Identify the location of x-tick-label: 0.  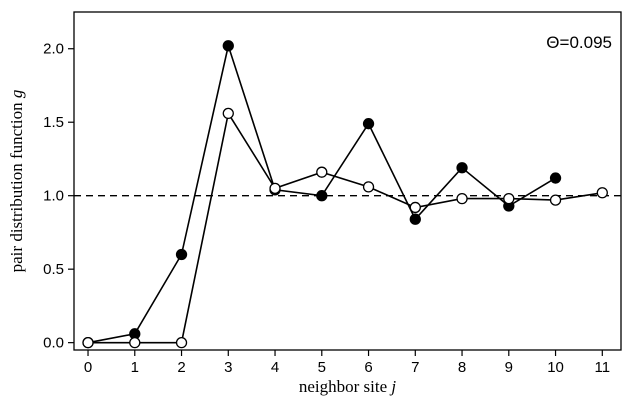
(88, 367).